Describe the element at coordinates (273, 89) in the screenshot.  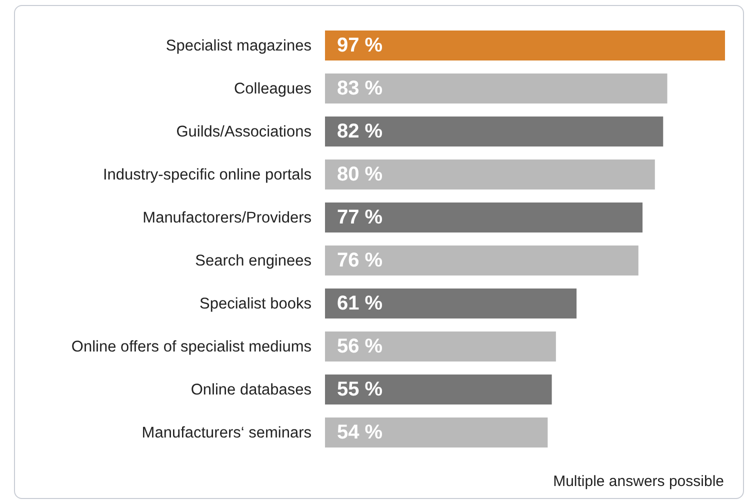
I see `y-tick-label: Colleagues` at that location.